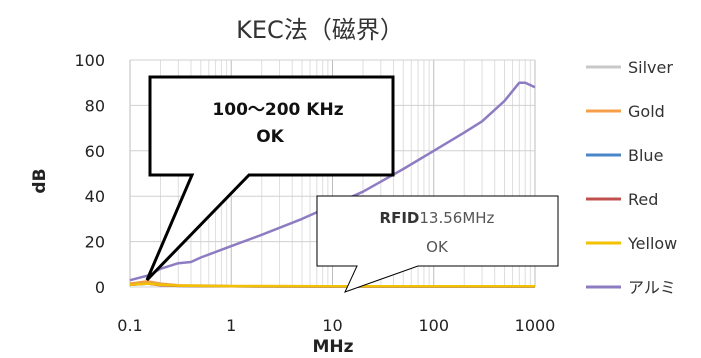 The image size is (701, 358). What do you see at coordinates (456, 218) in the screenshot?
I see `annotation-2-freq: 13.56MHz` at bounding box center [456, 218].